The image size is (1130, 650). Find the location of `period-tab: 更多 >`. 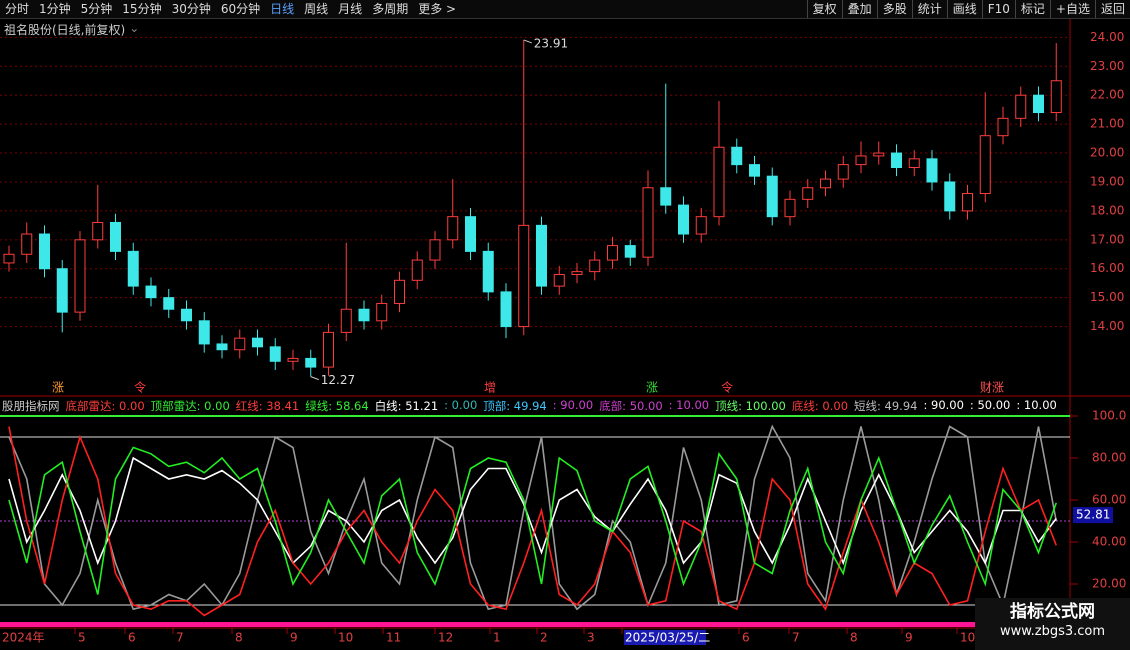

period-tab: 更多 > is located at coordinates (437, 9).